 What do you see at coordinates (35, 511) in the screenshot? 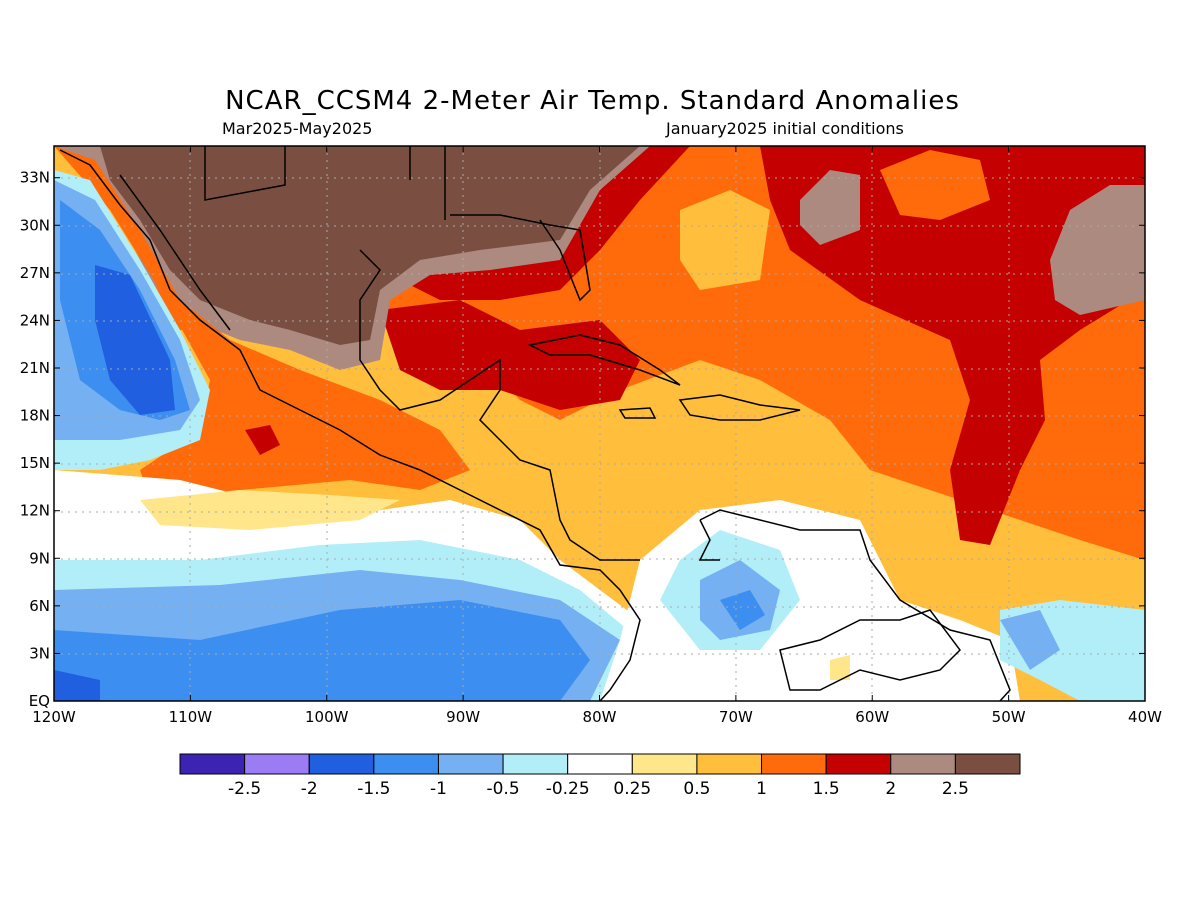
I see `lat-label: 12N` at bounding box center [35, 511].